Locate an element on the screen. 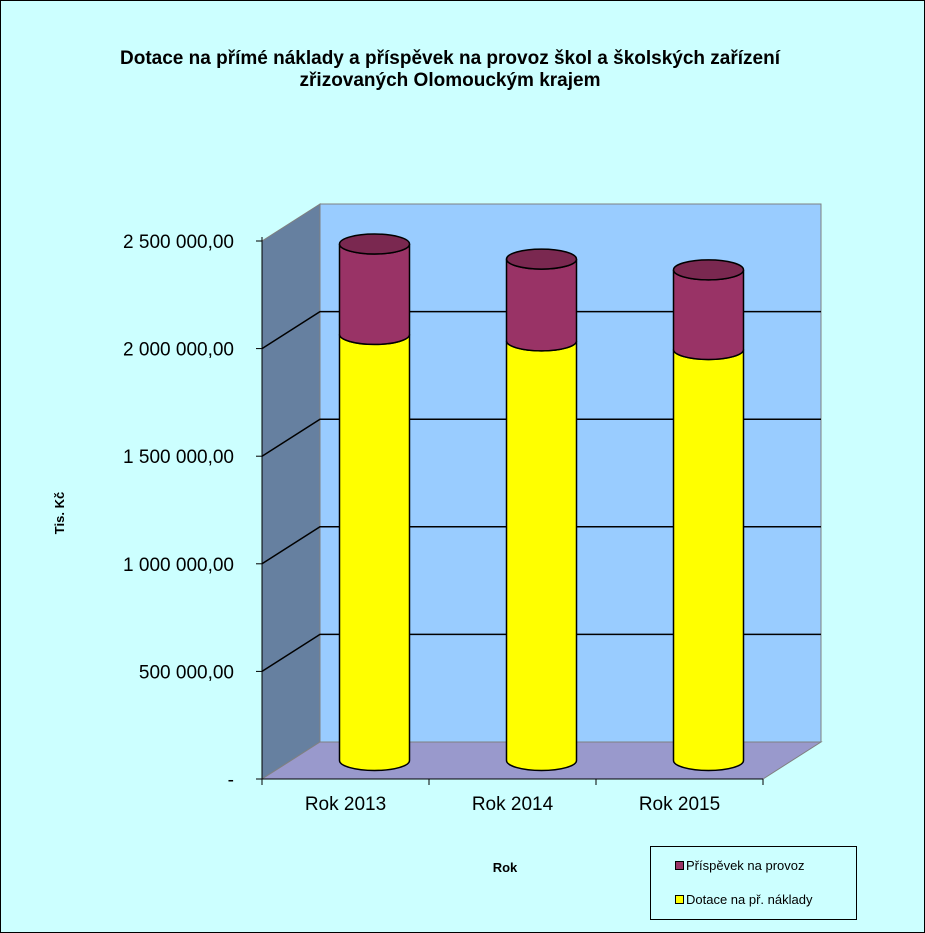  legend-entry-dotace: Dotace na př. náklady is located at coordinates (743, 899).